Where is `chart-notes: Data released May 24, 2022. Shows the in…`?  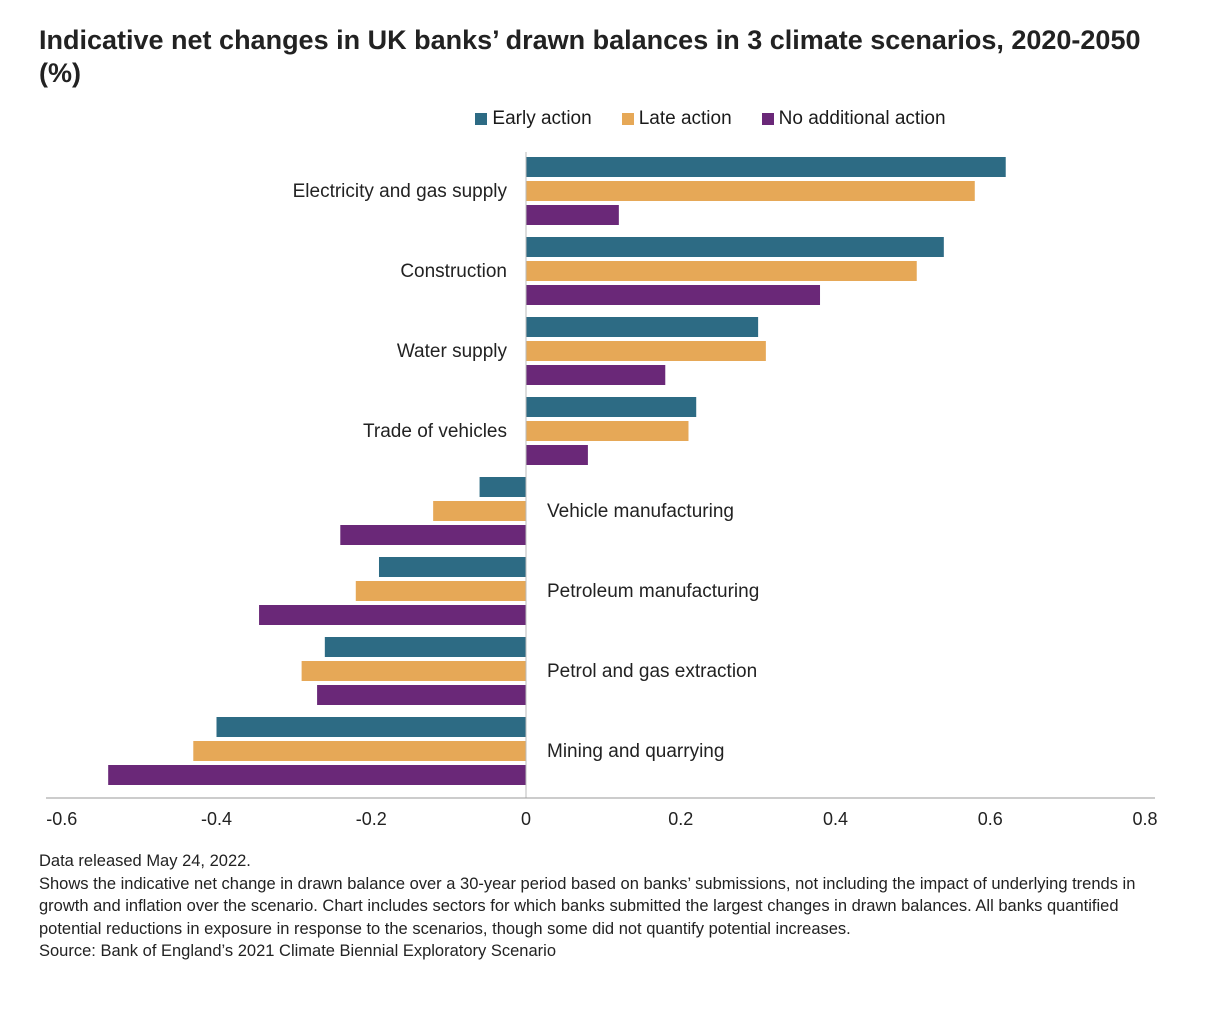
chart-notes: Data released May 24, 2022. Shows the in… is located at coordinates (609, 906).